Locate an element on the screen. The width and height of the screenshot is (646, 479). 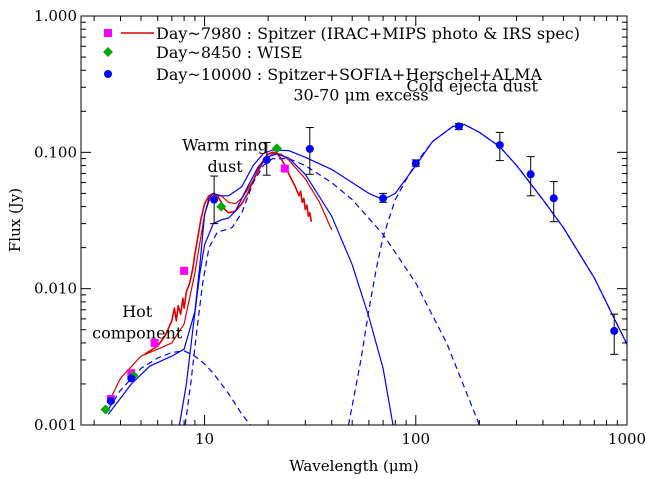
y-tick-label: 0.010 is located at coordinates (55, 289).